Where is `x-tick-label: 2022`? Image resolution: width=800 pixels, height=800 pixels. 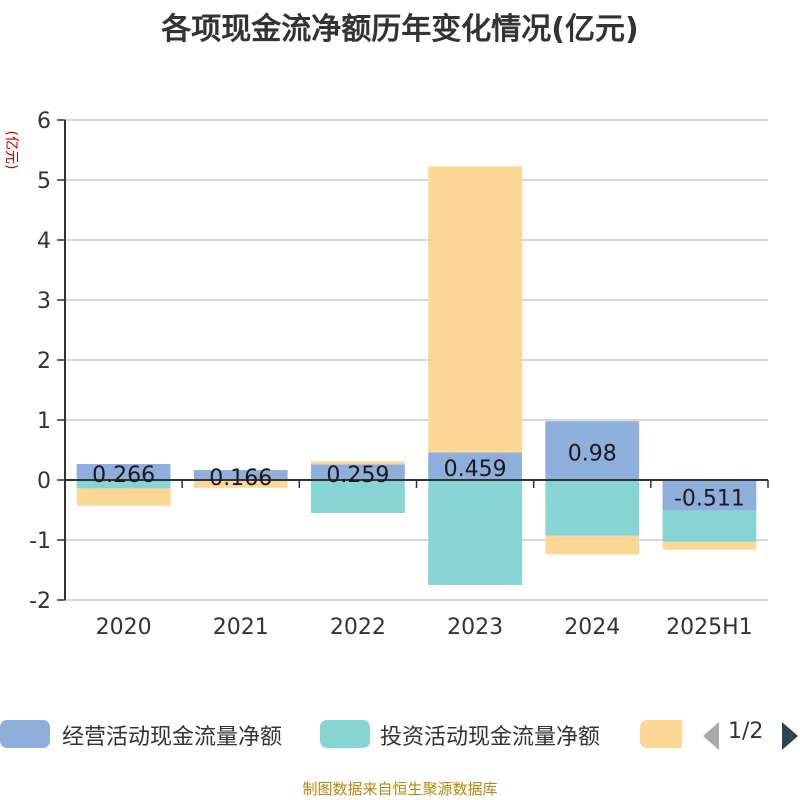 x-tick-label: 2022 is located at coordinates (358, 627).